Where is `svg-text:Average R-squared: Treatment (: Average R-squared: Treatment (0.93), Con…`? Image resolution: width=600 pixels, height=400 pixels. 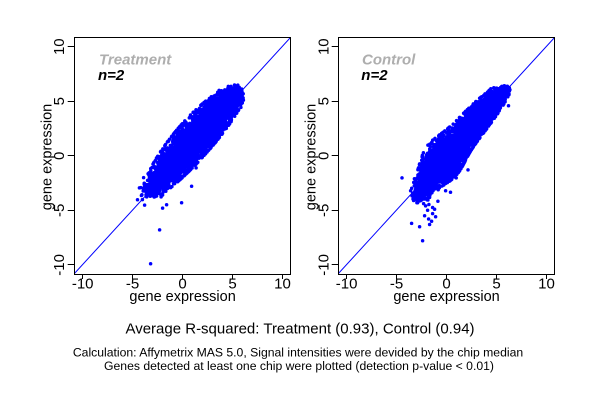
svg-text:Average R-squared: Treatment (: Average R-squared: Treatment (0.93), Con… is located at coordinates (299, 329).